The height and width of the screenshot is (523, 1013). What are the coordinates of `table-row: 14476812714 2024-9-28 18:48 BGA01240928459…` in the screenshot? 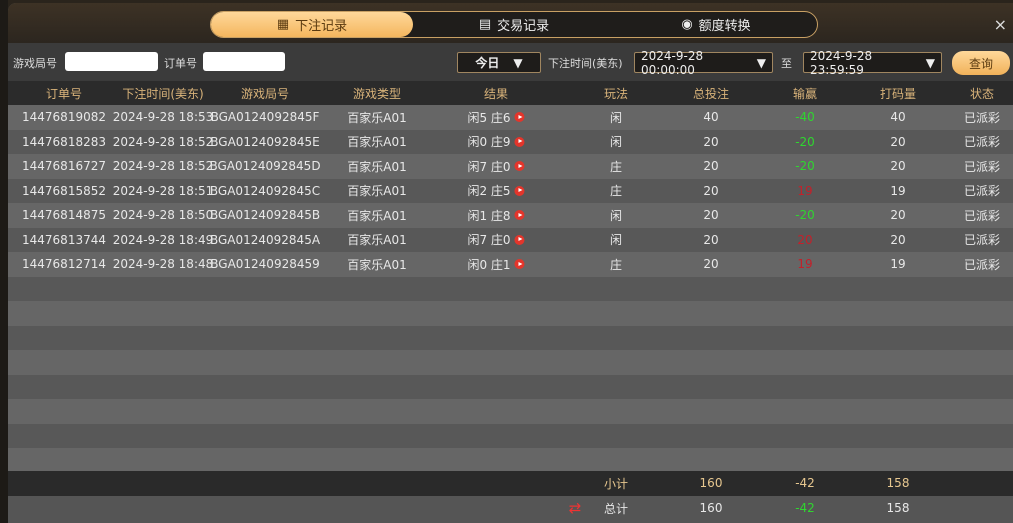 It's located at (510, 264).